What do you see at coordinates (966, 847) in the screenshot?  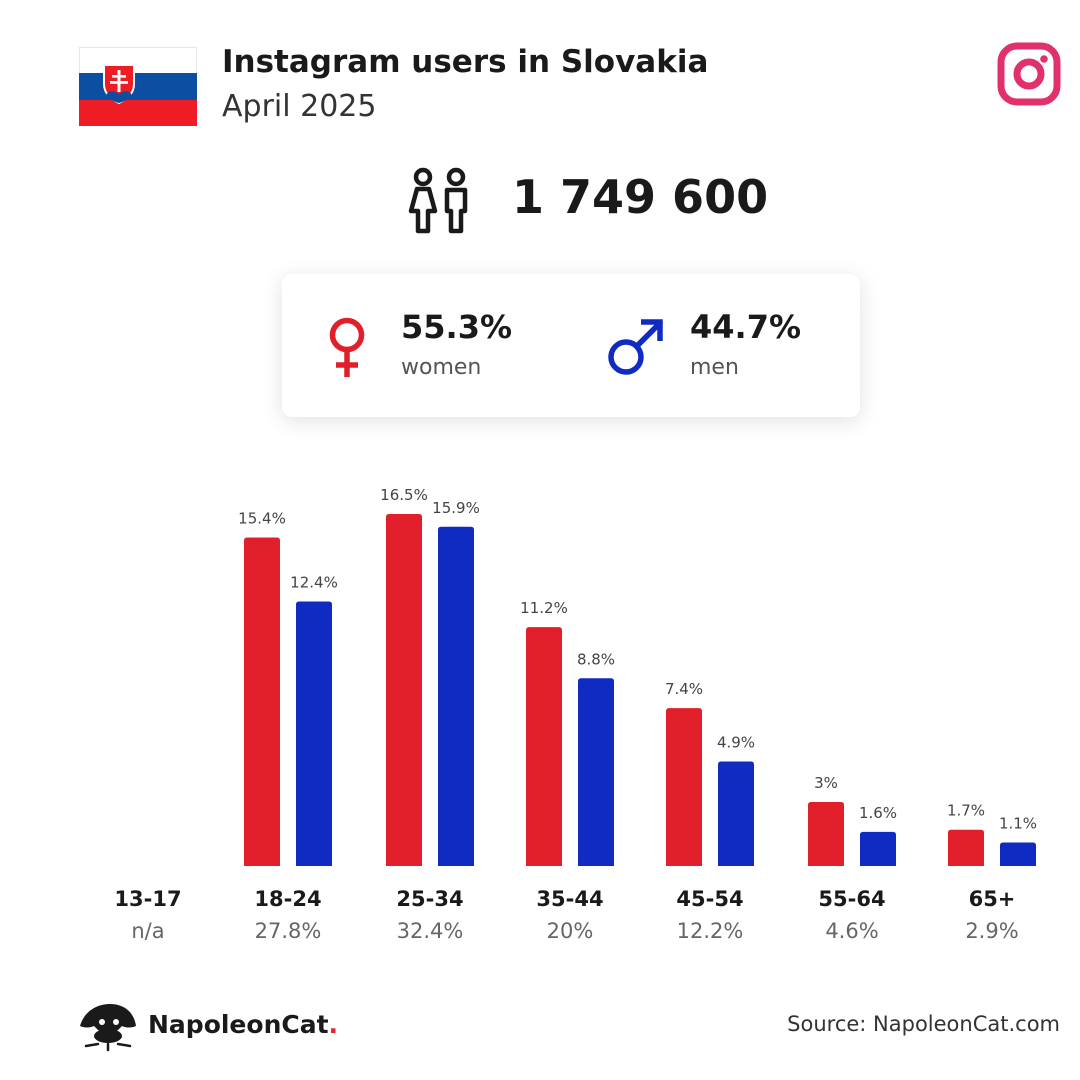 I see `bar-women-65+` at bounding box center [966, 847].